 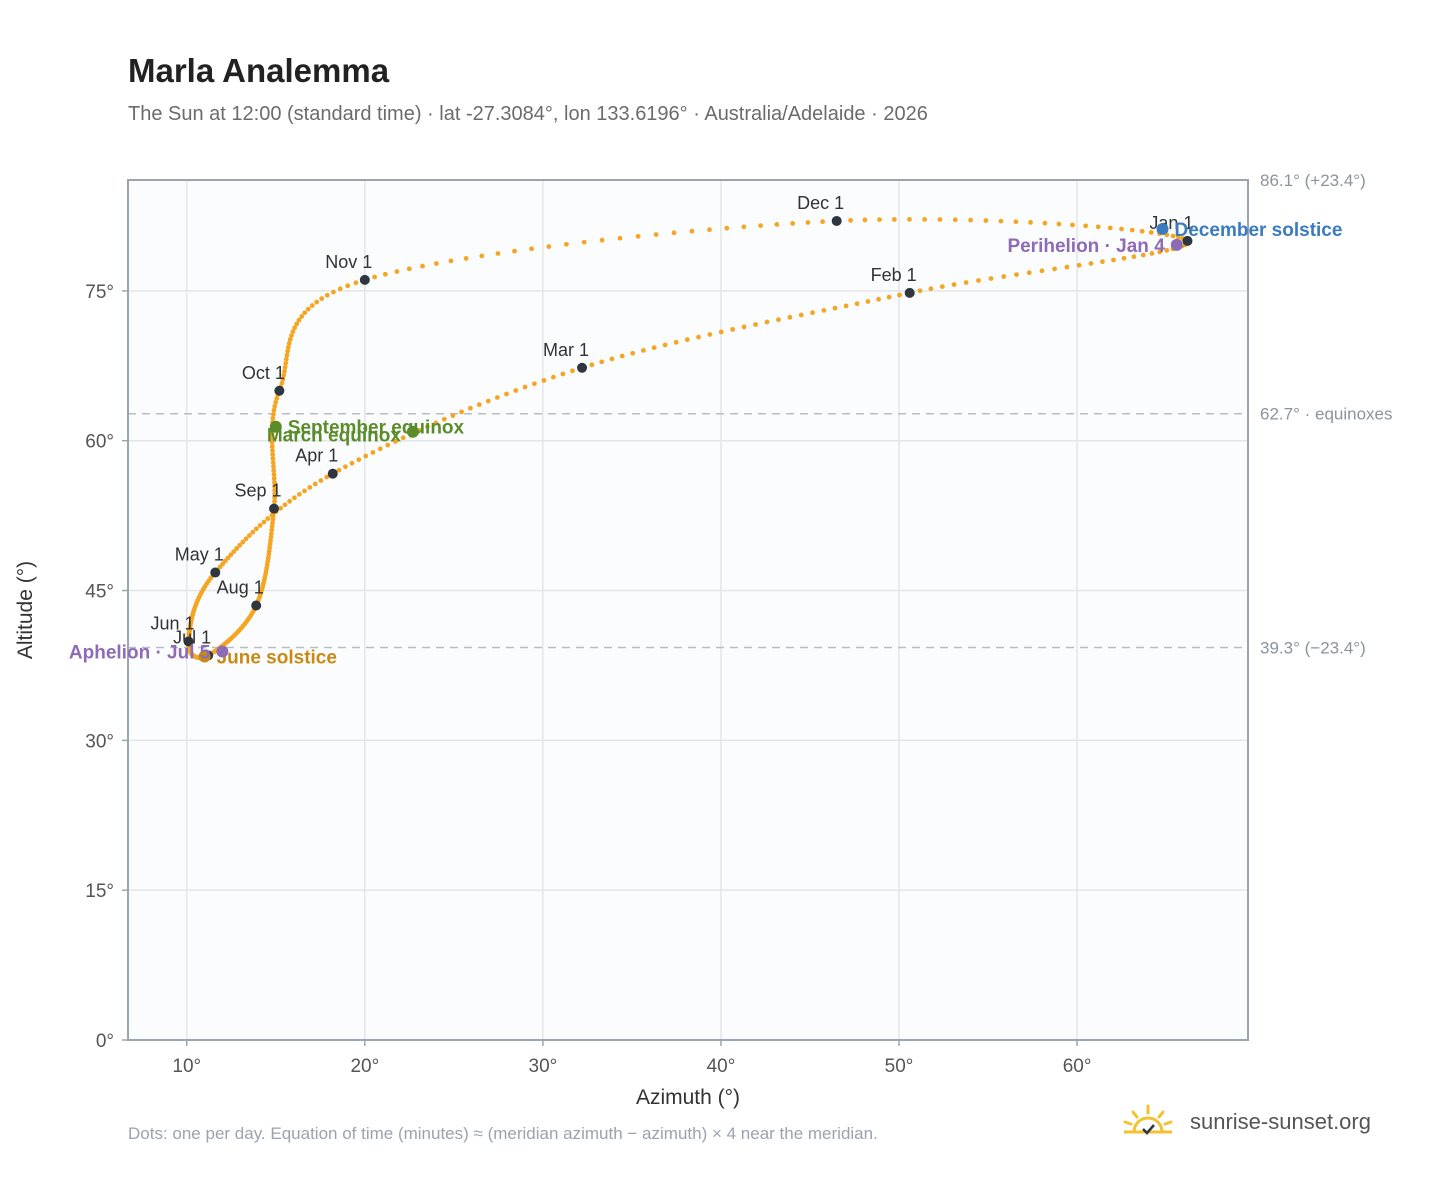 I want to click on y-tick-label: 75°, so click(x=99, y=292).